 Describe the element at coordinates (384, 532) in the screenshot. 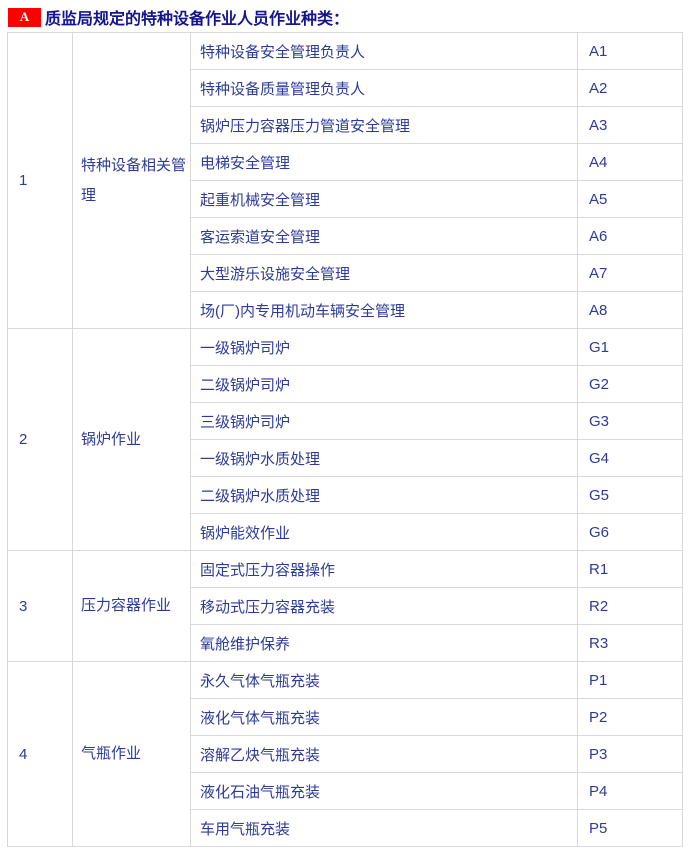

I see `job-name-cell: 锅炉能效作业` at that location.